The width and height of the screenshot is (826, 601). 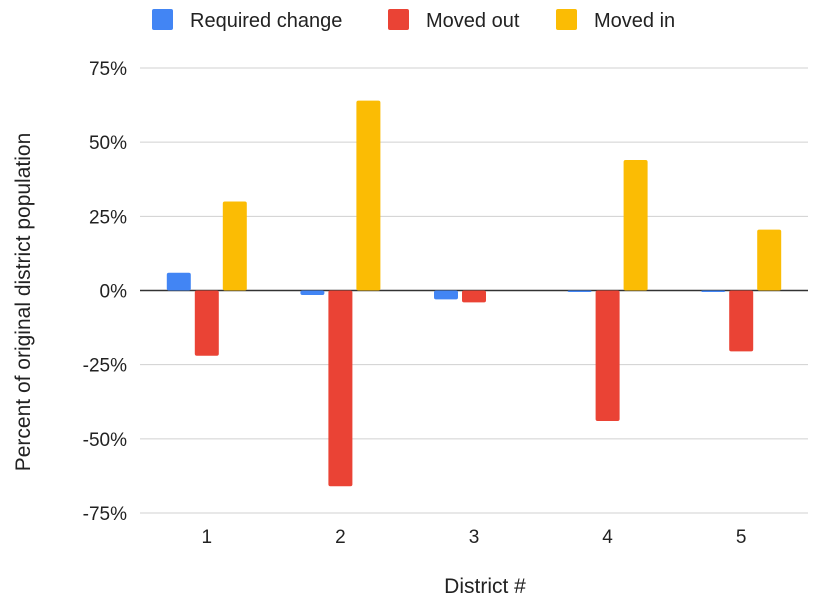 I want to click on legend-label-moved-out: Moved out, so click(x=473, y=21).